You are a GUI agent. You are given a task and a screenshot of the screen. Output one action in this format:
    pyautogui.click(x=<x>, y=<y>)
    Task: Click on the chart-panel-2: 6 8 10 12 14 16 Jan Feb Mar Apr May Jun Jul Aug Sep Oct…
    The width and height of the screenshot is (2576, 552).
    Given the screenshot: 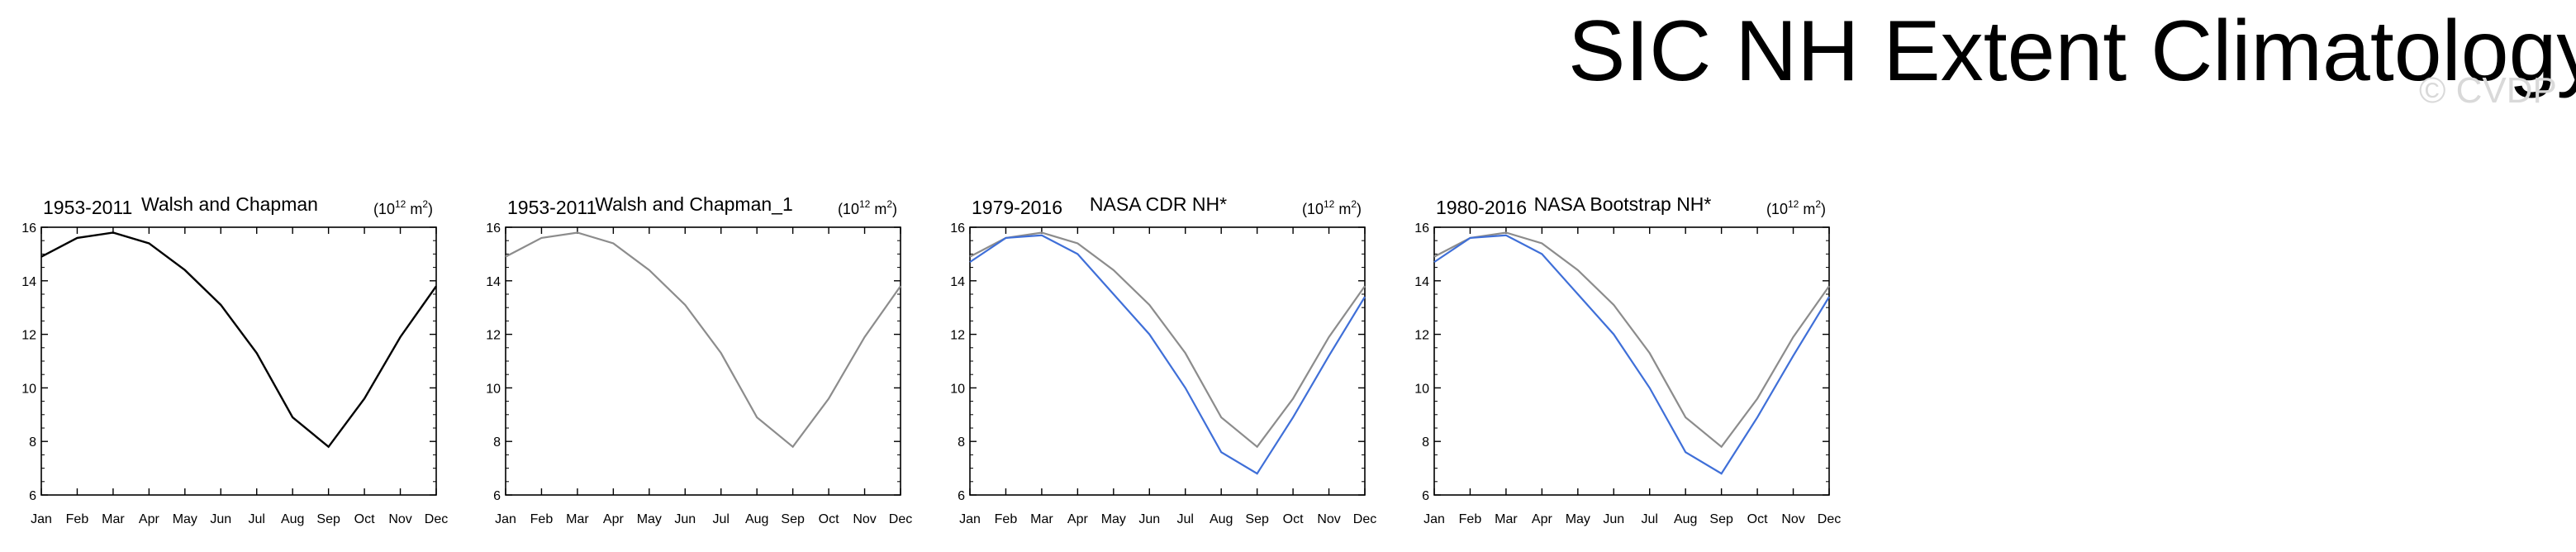 What is the action you would take?
    pyautogui.click(x=699, y=359)
    